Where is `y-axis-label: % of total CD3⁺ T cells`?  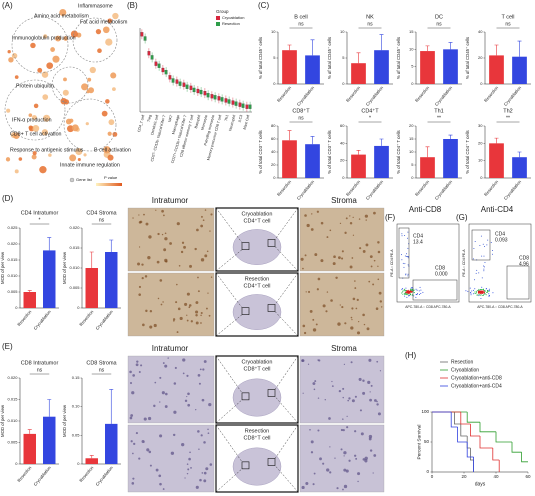 y-axis-label: % of total CD3⁺ T cells is located at coordinates (260, 151).